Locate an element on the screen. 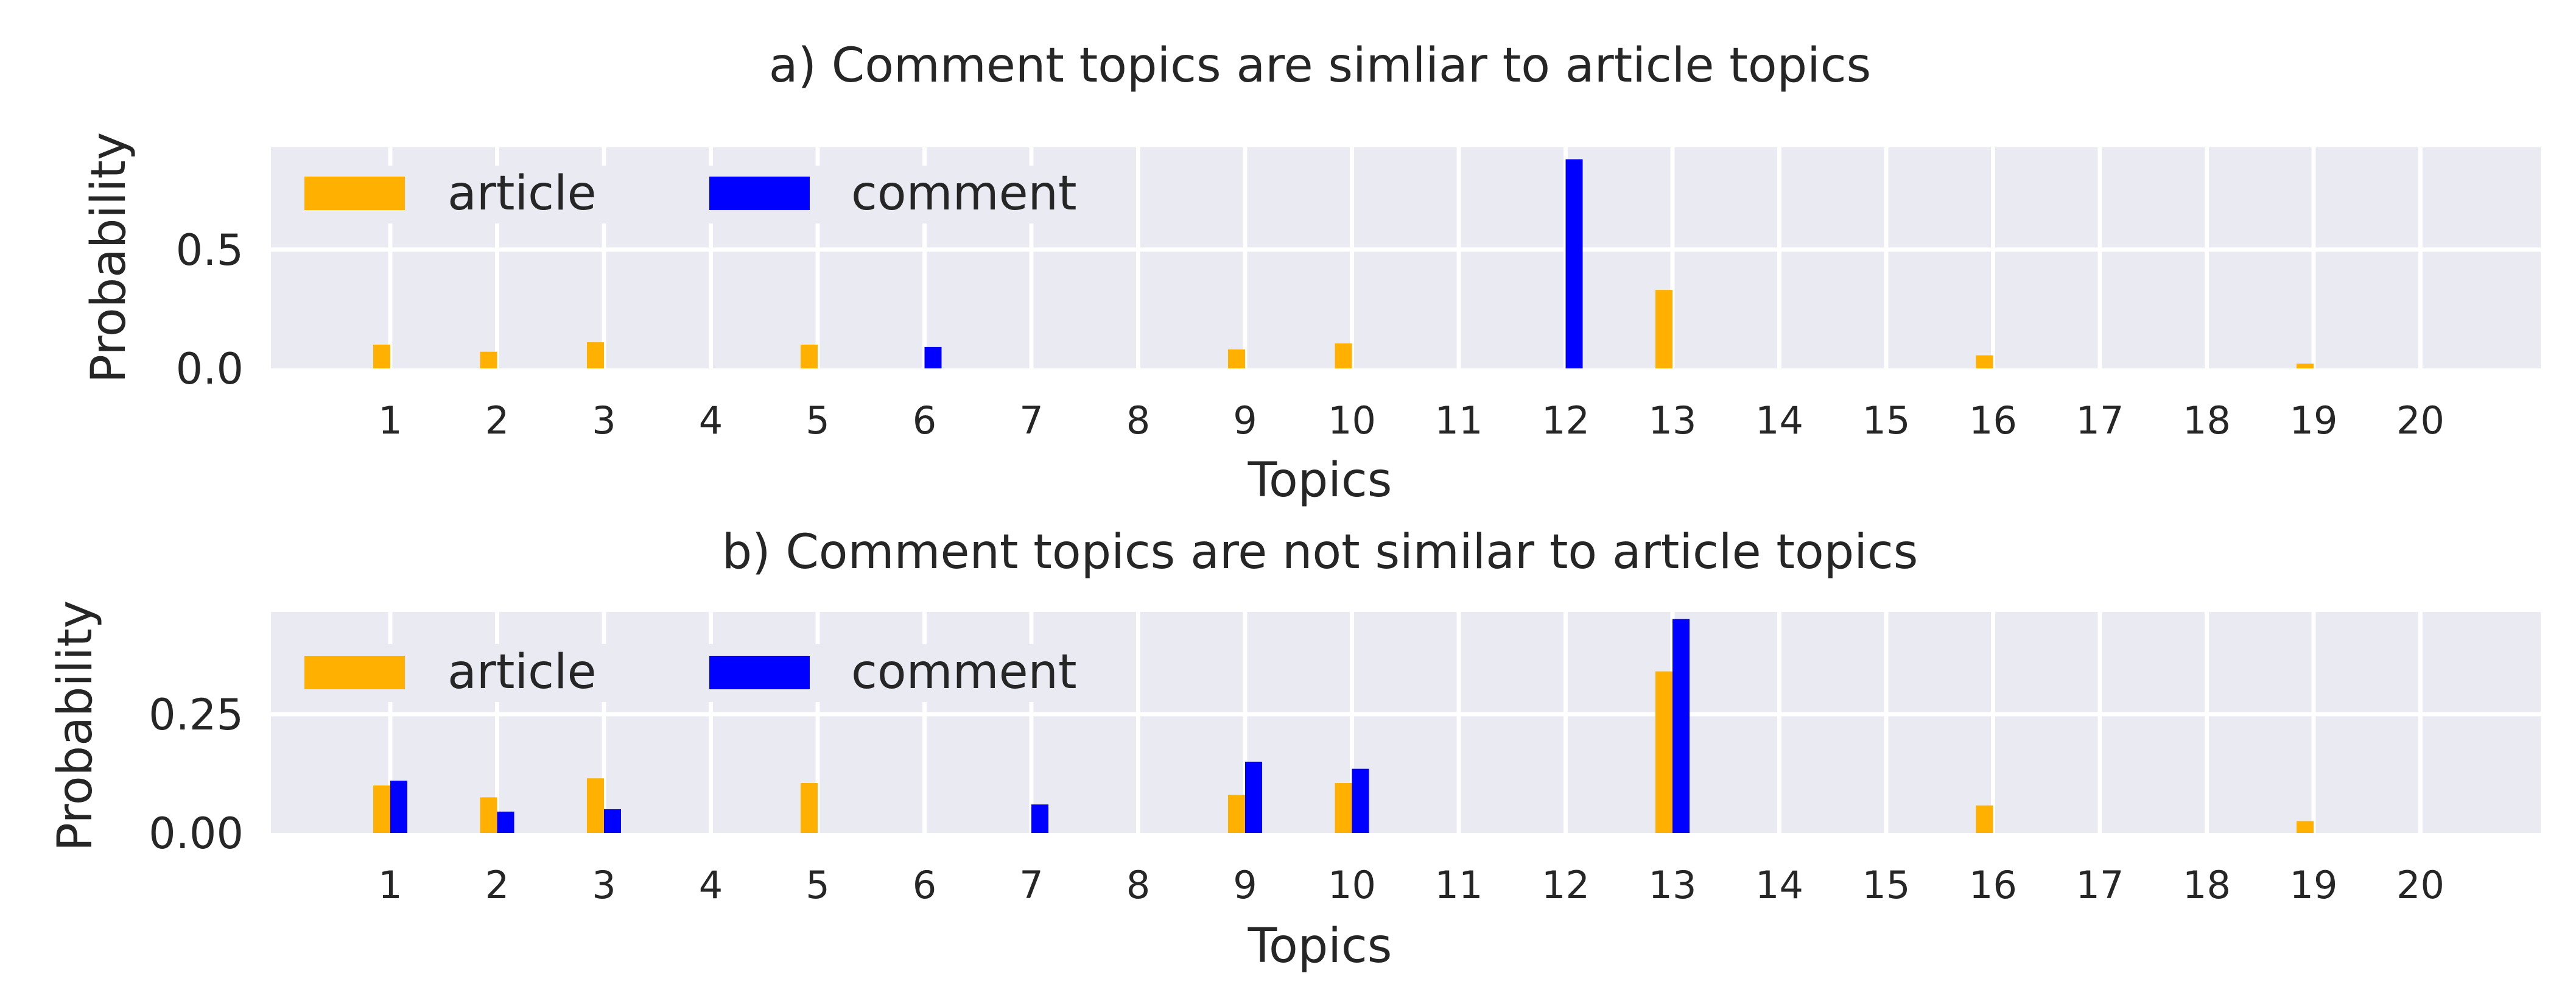  chart-b-xtick-label: 2 is located at coordinates (497, 885).